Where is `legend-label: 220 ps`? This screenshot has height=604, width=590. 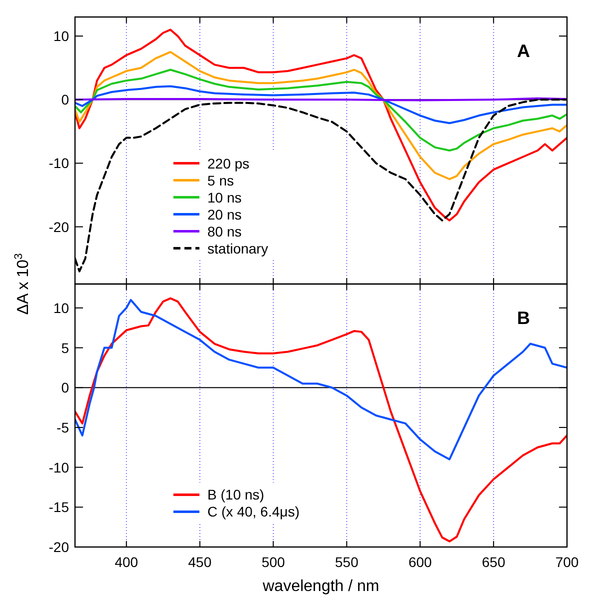
legend-label: 220 ps is located at coordinates (228, 163).